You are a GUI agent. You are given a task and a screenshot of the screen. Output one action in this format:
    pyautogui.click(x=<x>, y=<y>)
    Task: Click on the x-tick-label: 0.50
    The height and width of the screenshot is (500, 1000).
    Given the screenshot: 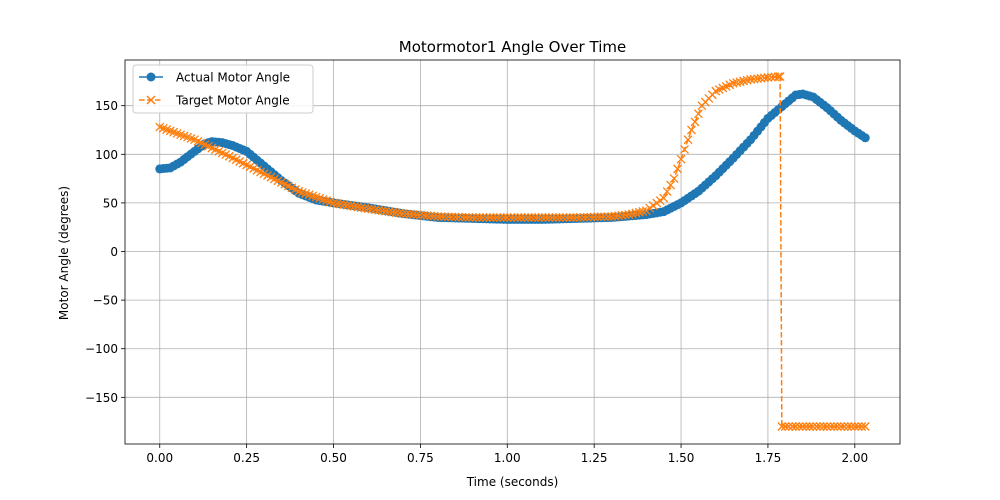 What is the action you would take?
    pyautogui.click(x=333, y=458)
    